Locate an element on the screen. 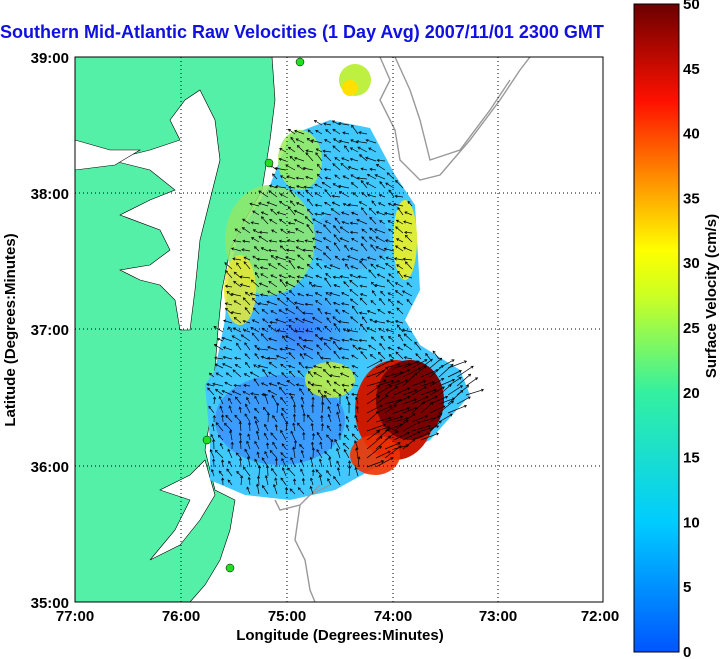 The height and width of the screenshot is (659, 724). y-tick-label: 37:00 is located at coordinates (50, 330).